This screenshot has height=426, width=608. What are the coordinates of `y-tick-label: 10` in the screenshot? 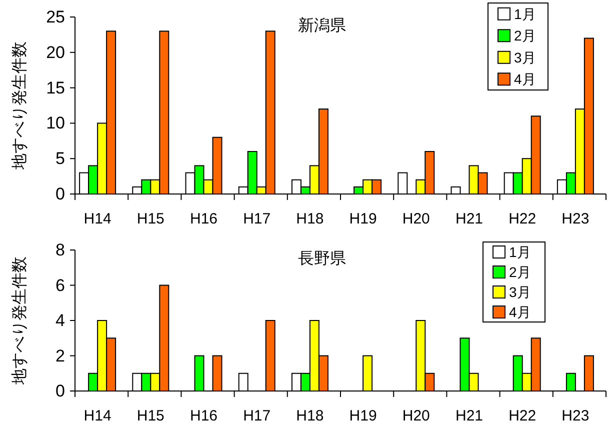 It's located at (55, 123).